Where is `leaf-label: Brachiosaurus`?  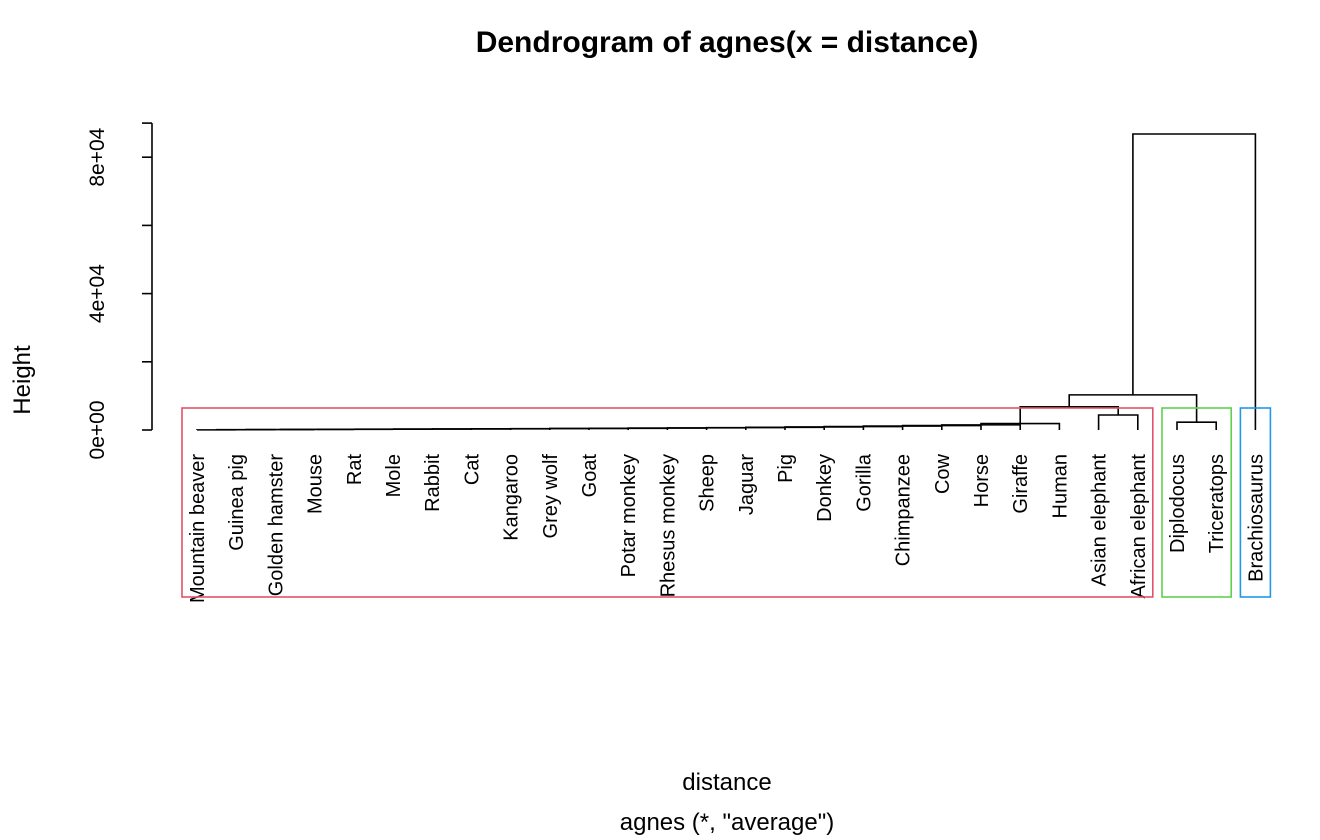
leaf-label: Brachiosaurus is located at coordinates (1256, 518).